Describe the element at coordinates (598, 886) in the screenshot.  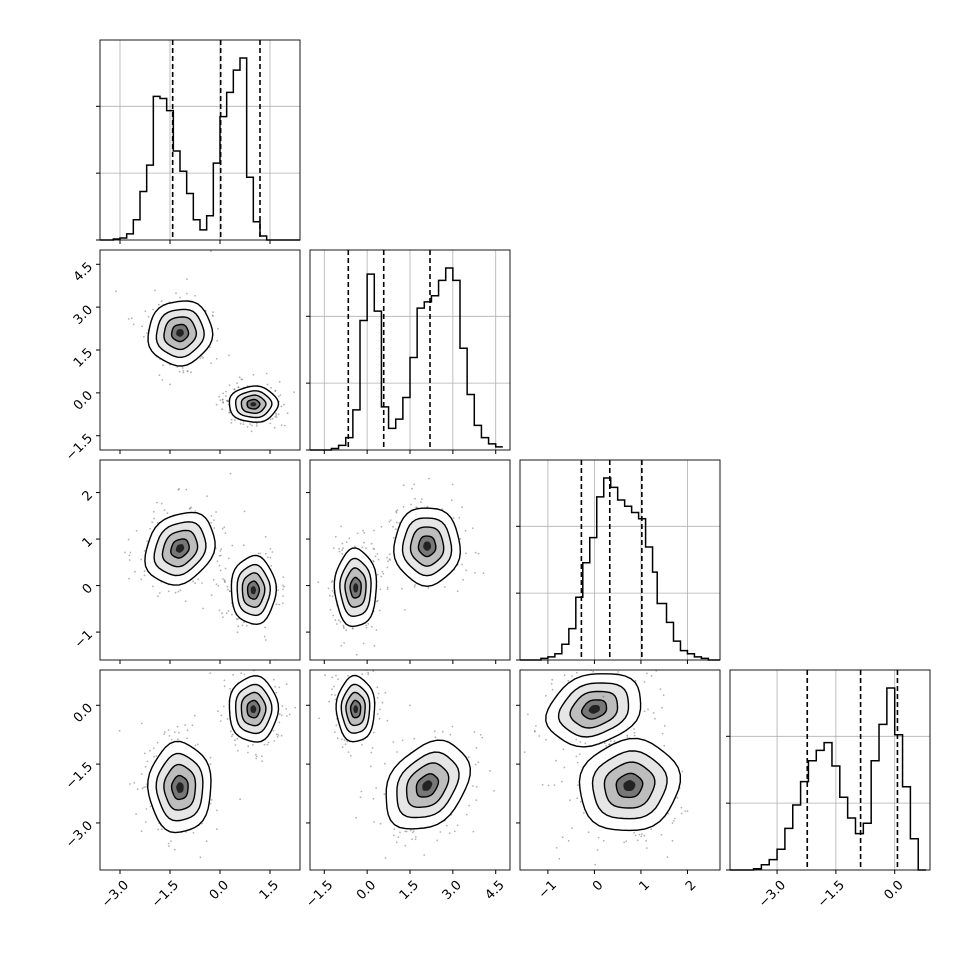
I see `x-tick-label: 0` at that location.